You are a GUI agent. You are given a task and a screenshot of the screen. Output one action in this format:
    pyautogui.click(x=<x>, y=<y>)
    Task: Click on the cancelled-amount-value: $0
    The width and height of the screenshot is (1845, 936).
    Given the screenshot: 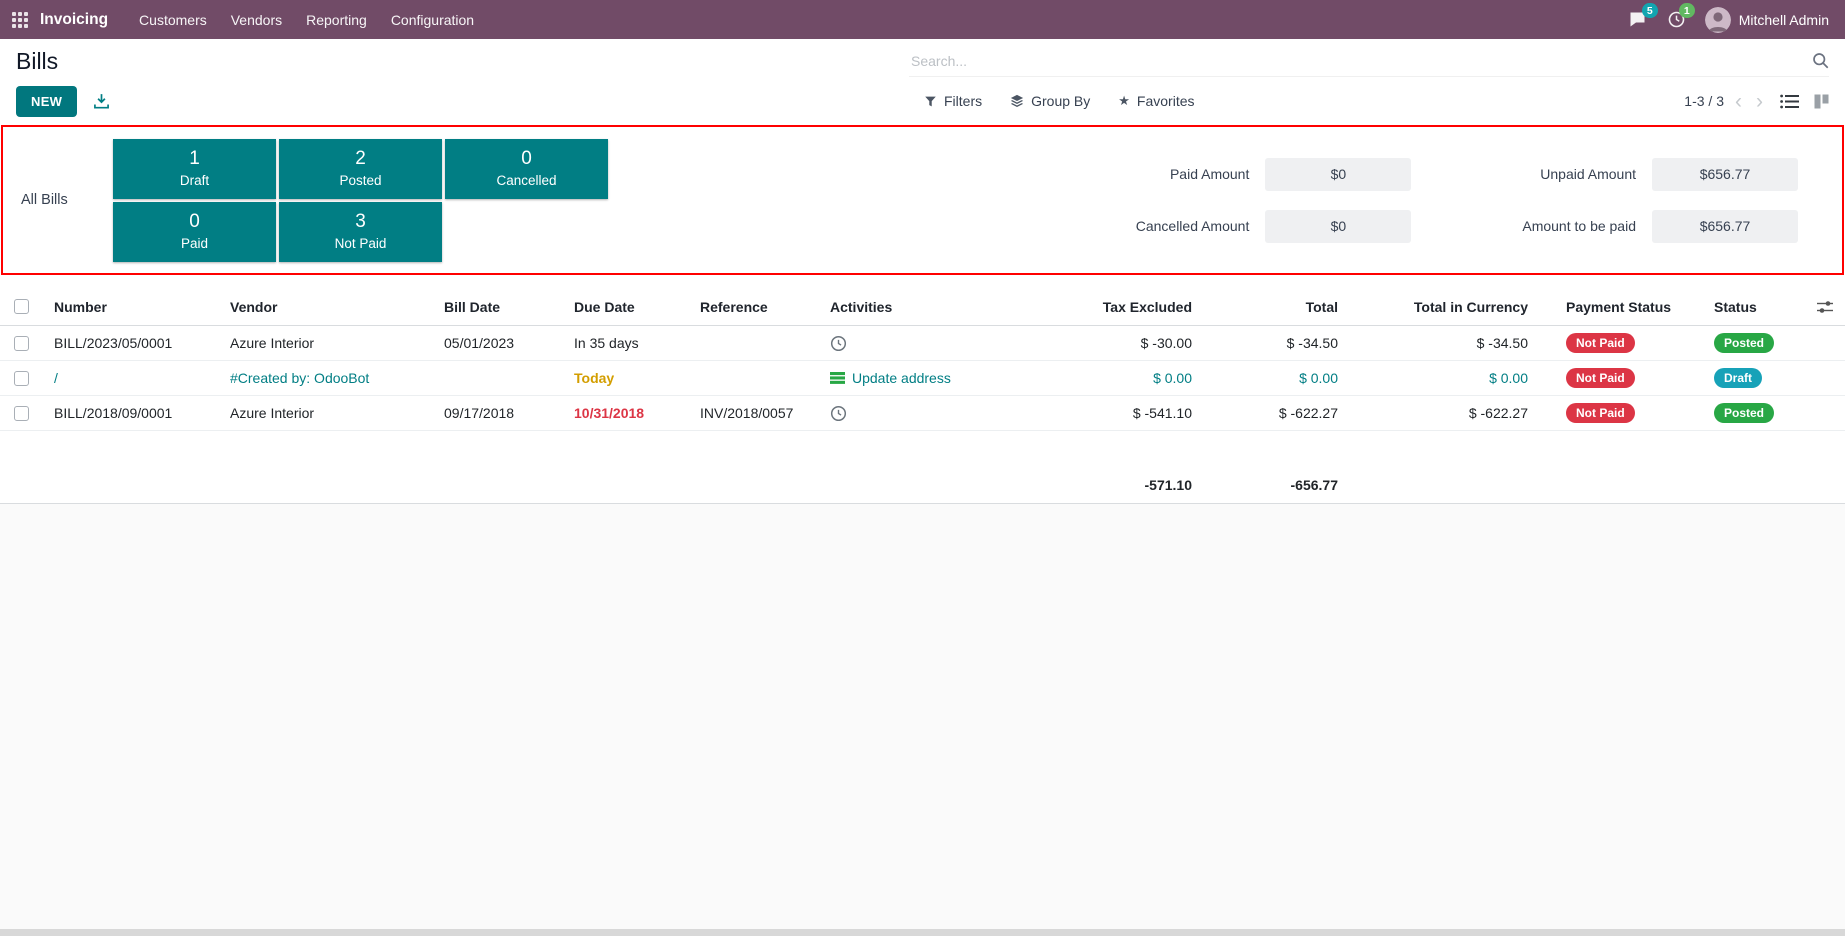 What is the action you would take?
    pyautogui.click(x=1338, y=226)
    